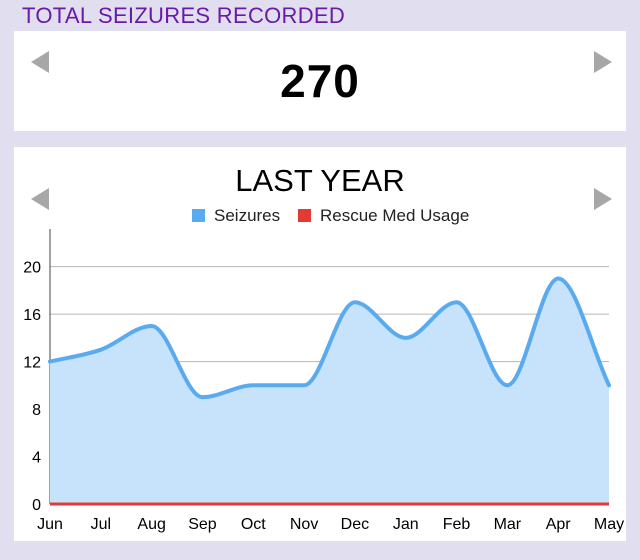 Image resolution: width=640 pixels, height=560 pixels. Describe the element at coordinates (36, 505) in the screenshot. I see `y-tick-label-0: 0` at that location.